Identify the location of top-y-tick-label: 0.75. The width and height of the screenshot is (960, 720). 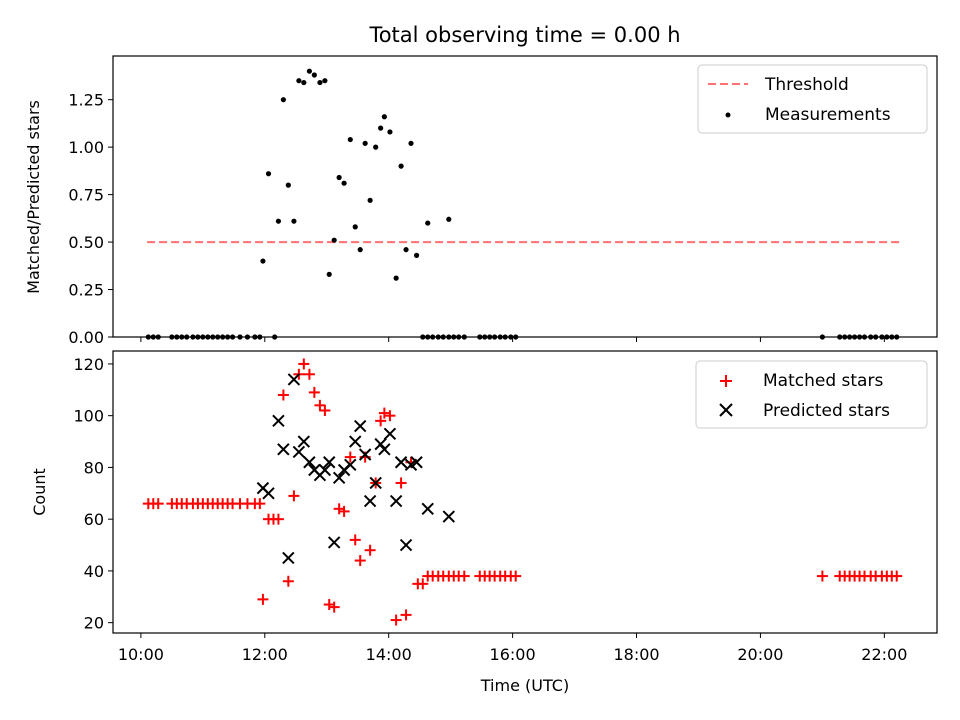
(86, 195).